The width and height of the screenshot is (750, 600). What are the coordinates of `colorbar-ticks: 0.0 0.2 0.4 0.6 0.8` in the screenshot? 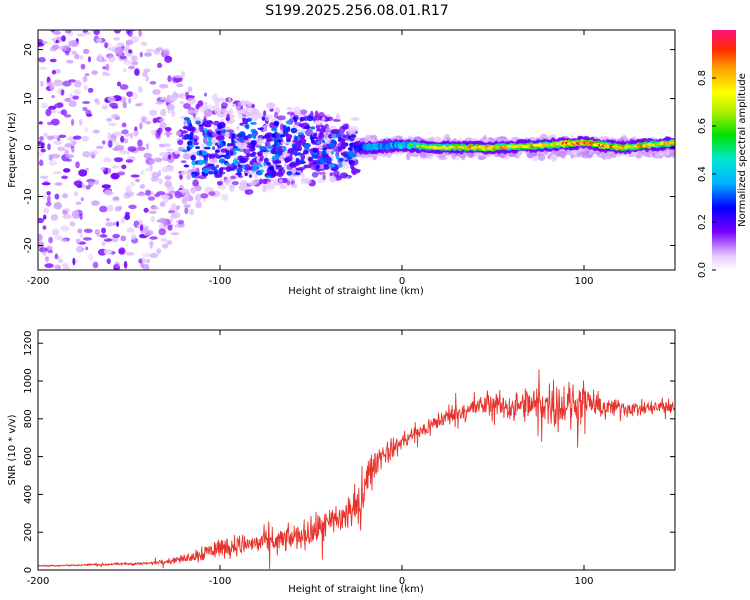 It's located at (706, 174).